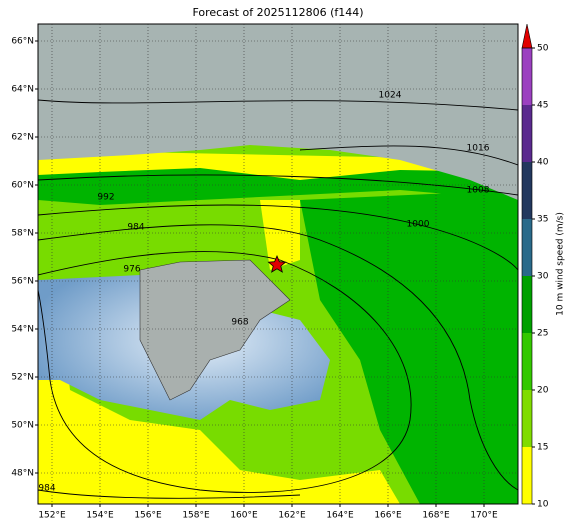 This screenshot has height=532, width=575. I want to click on contour-label: 976, so click(131, 270).